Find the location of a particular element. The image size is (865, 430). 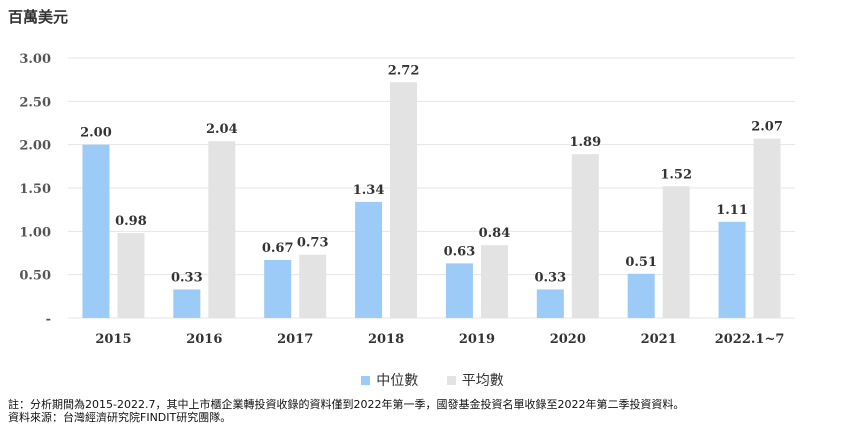

x-tick-label: 2022.1~7 is located at coordinates (750, 339).